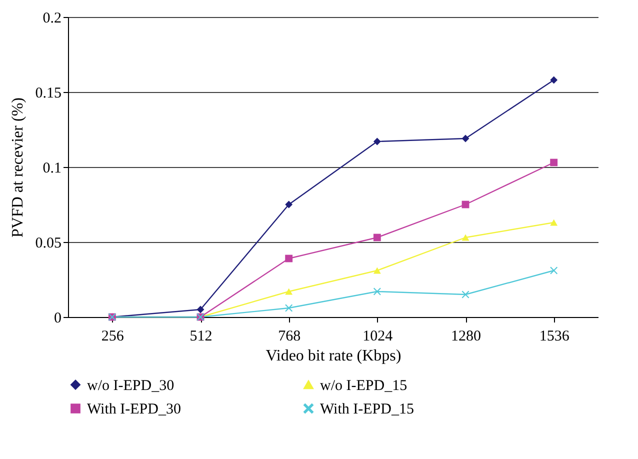  What do you see at coordinates (48, 94) in the screenshot?
I see `y-tick-label: 0.15` at bounding box center [48, 94].